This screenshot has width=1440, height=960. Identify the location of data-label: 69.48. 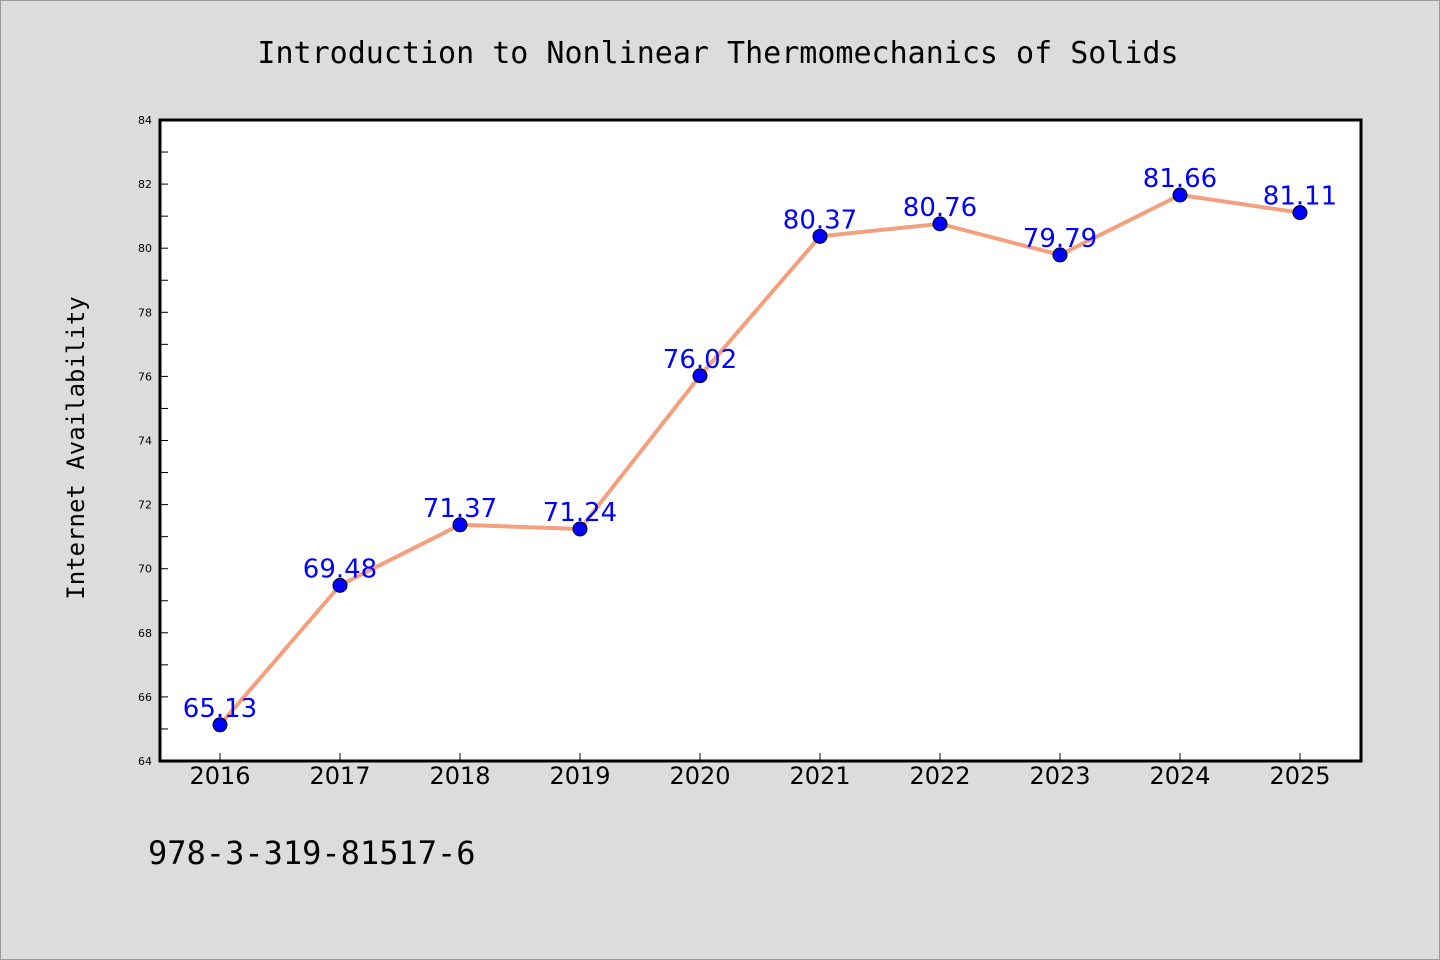
(340, 569).